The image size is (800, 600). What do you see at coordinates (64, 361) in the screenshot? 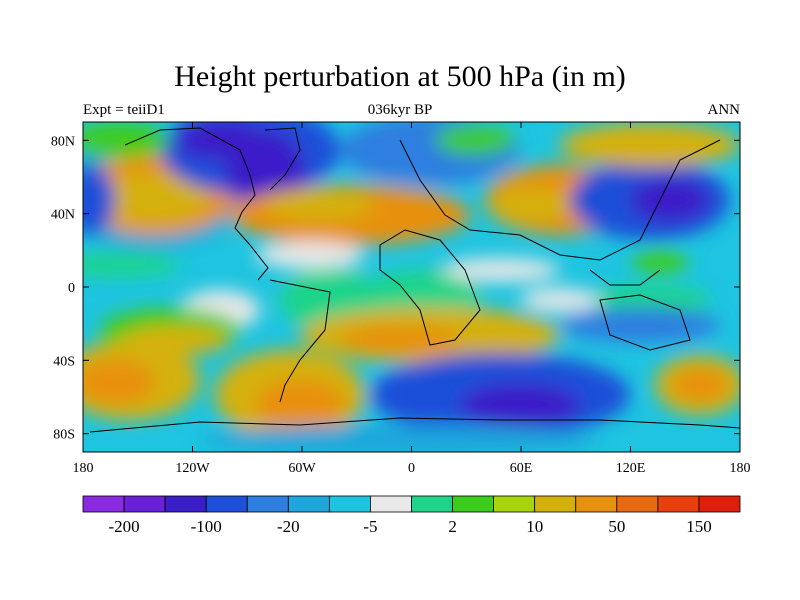
I see `y-tick-label: 40S` at bounding box center [64, 361].